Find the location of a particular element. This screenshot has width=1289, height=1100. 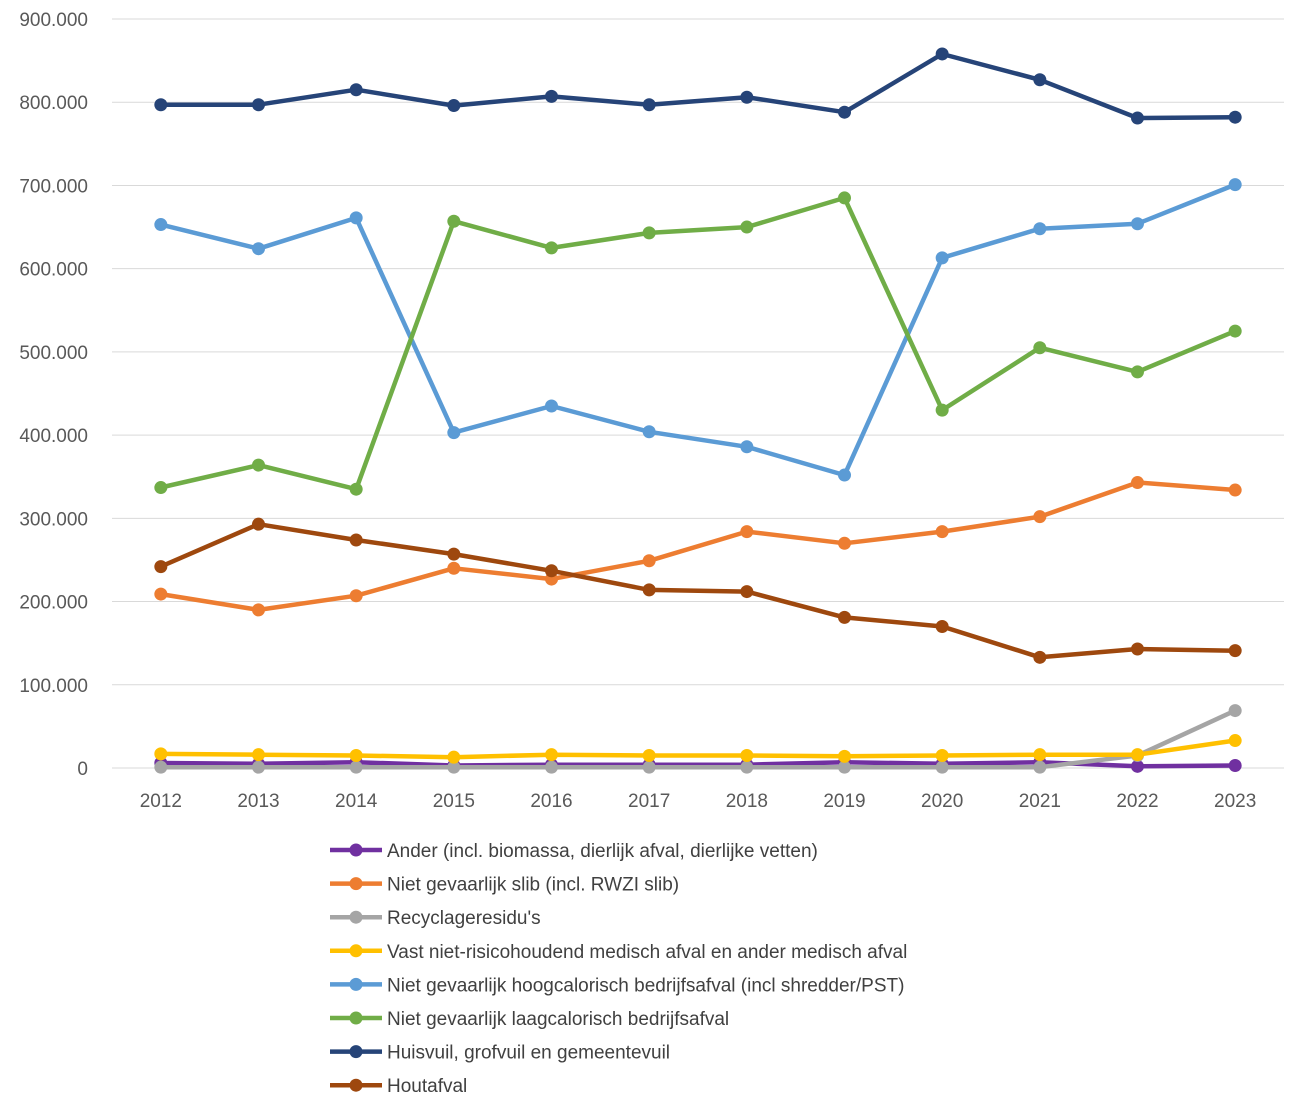

legend-label: Houtafval is located at coordinates (427, 1085).